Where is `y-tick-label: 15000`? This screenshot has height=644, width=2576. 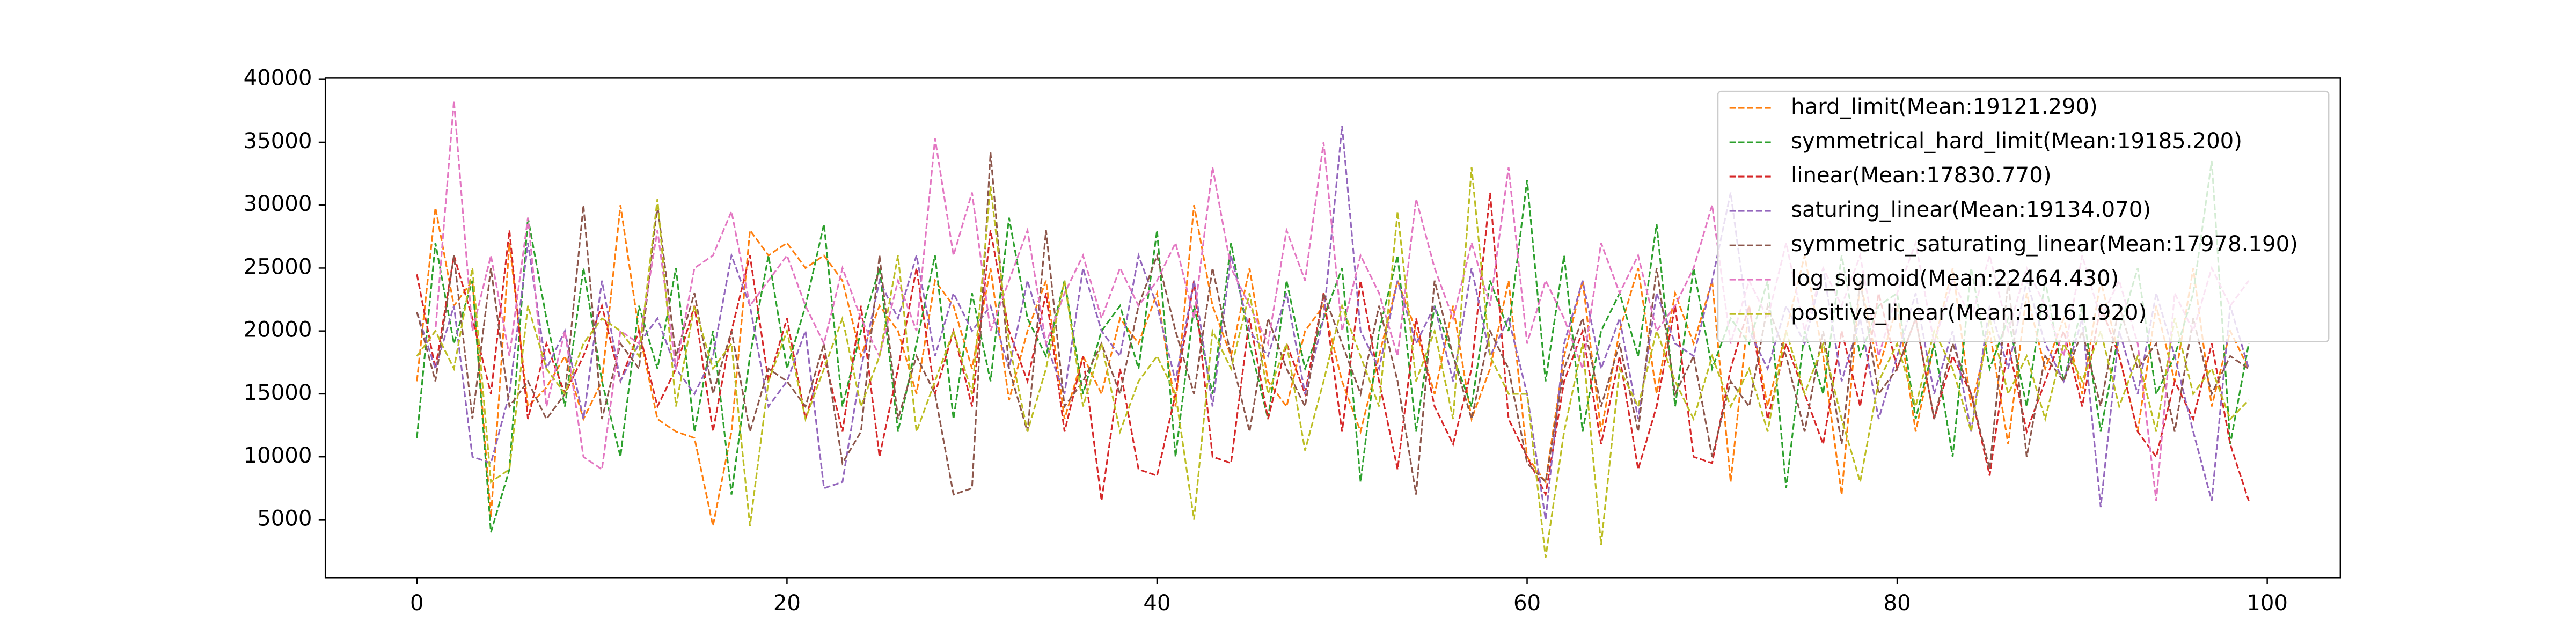 y-tick-label: 15000 is located at coordinates (278, 392).